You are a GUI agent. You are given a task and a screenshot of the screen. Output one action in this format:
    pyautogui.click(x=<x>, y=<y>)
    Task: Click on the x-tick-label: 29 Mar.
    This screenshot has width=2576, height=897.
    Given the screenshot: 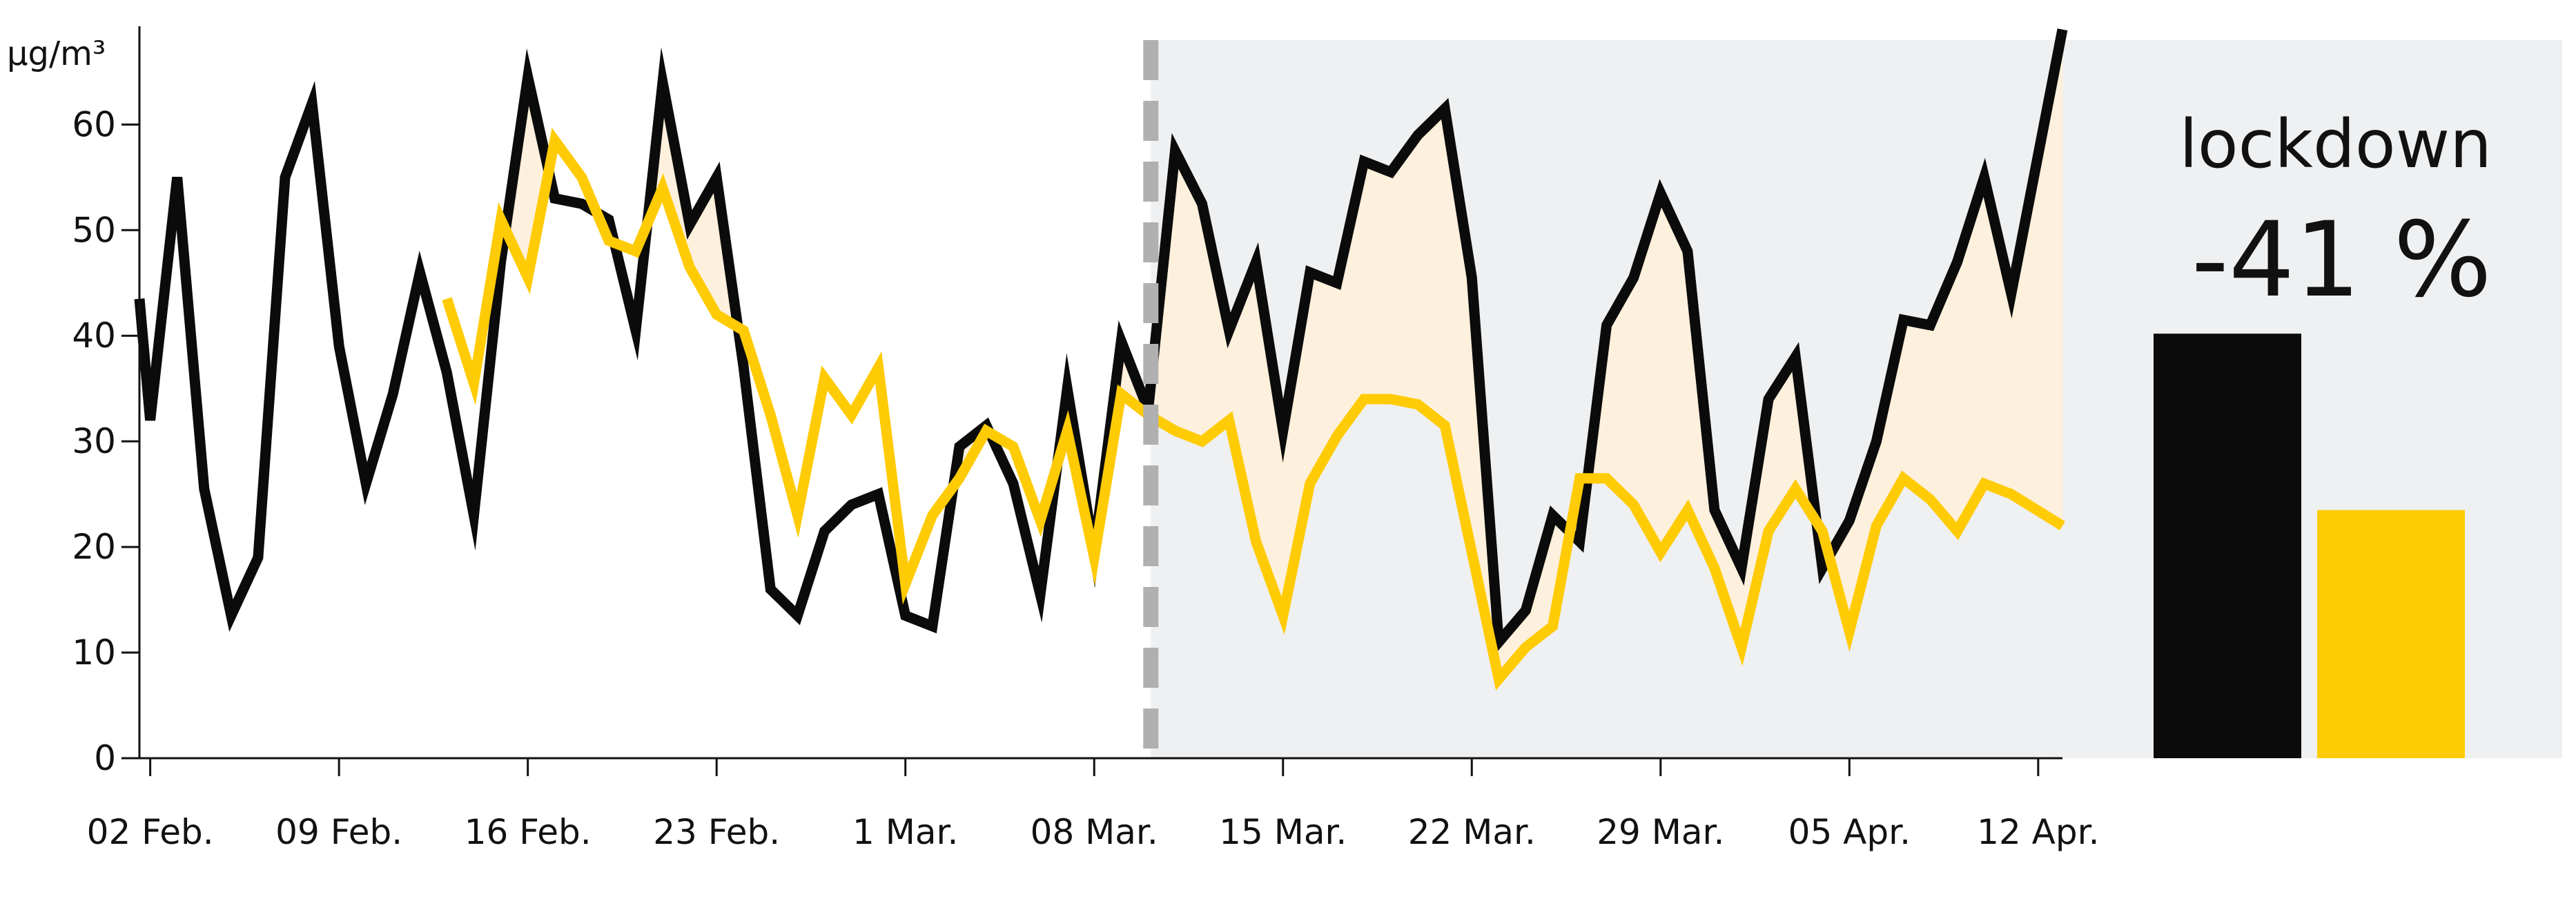 What is the action you would take?
    pyautogui.click(x=1660, y=832)
    